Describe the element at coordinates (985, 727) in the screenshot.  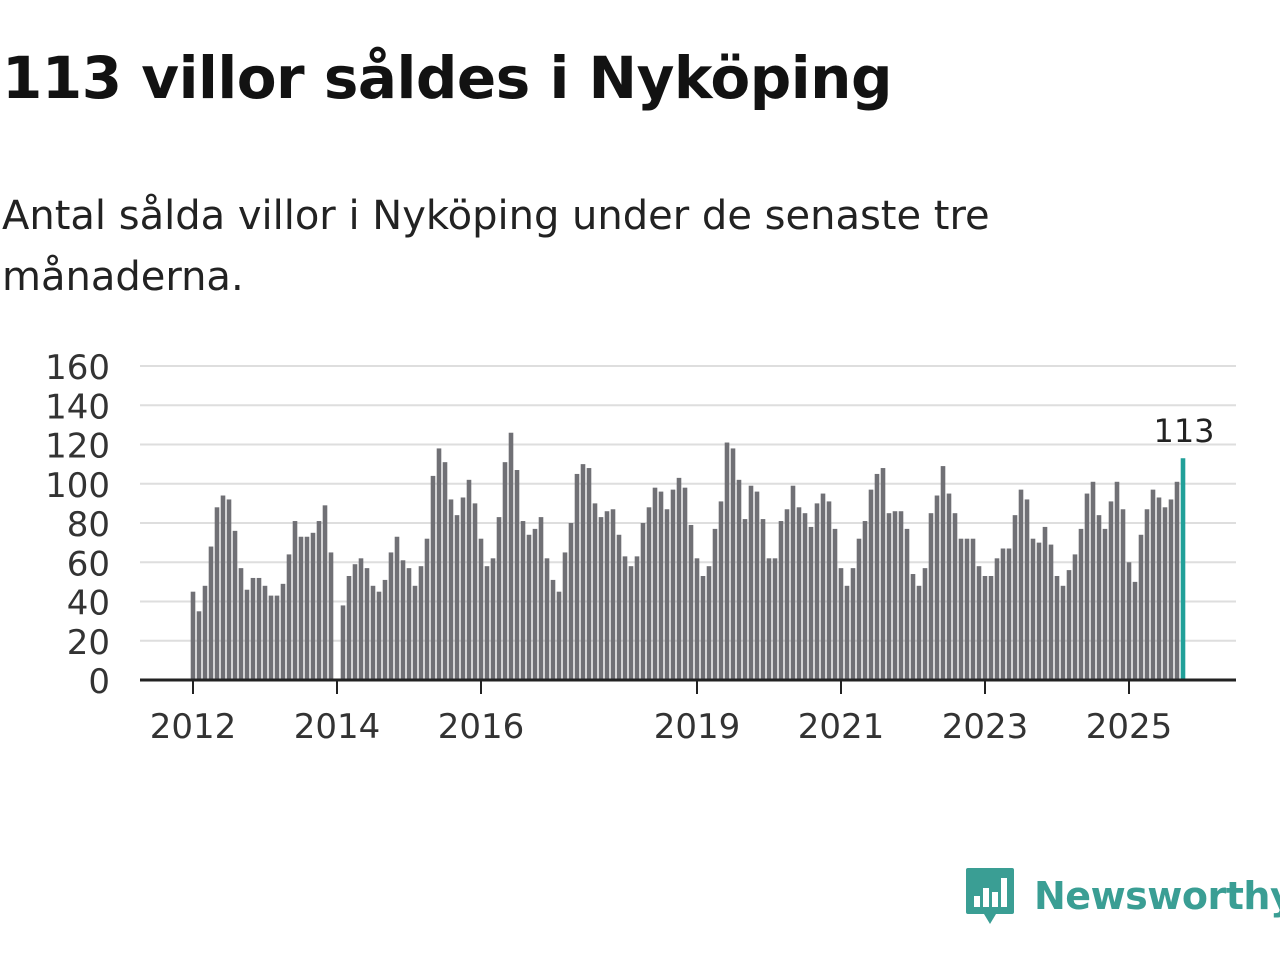
I see `x-tick-label: 2023` at that location.